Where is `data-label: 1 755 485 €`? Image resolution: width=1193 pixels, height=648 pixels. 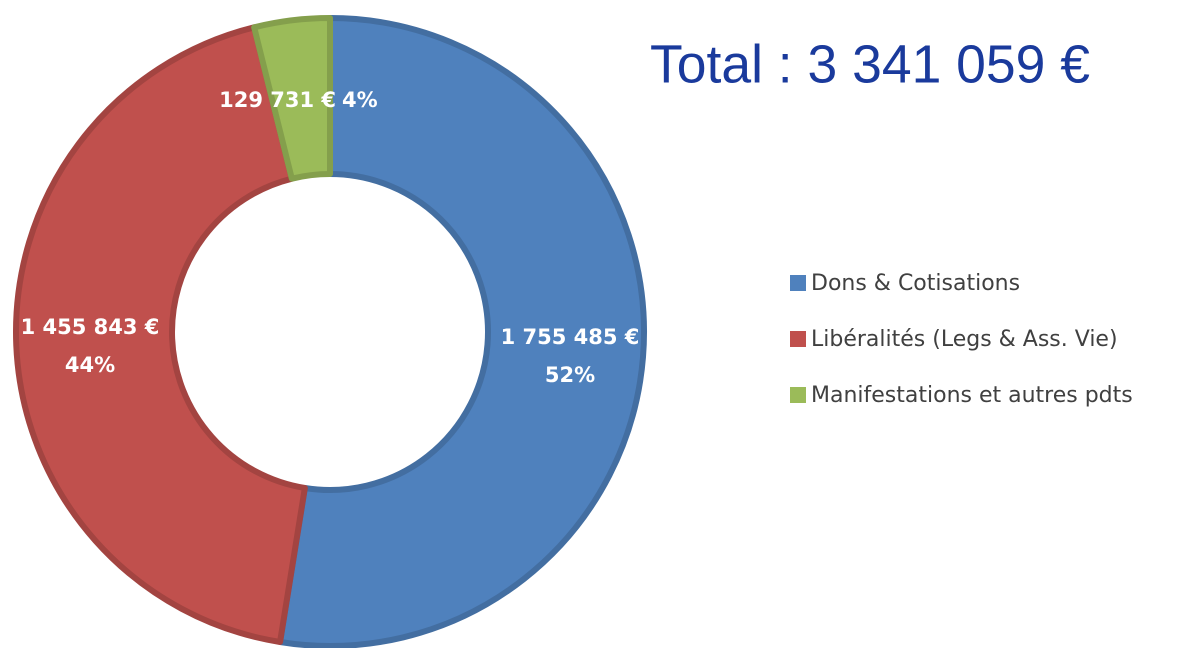
data-label: 1 755 485 € is located at coordinates (570, 337).